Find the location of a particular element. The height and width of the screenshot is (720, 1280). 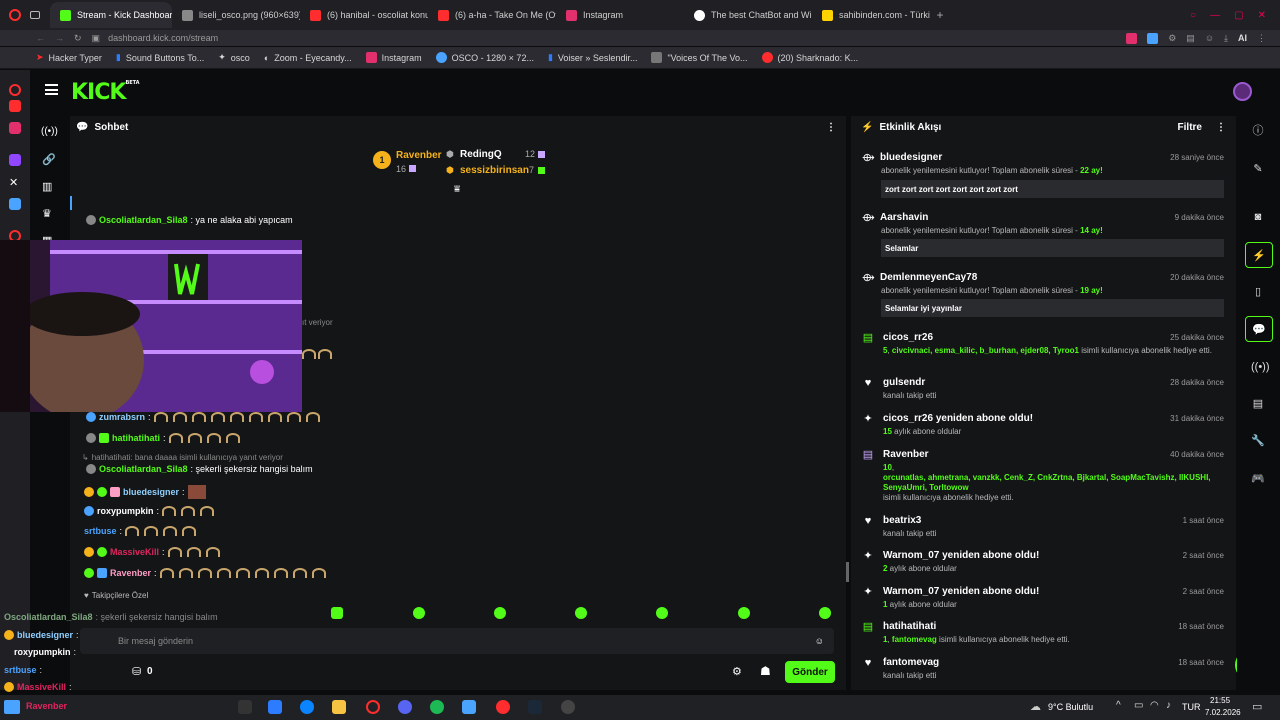

settings-icon: ⚙ is located at coordinates (737, 672).